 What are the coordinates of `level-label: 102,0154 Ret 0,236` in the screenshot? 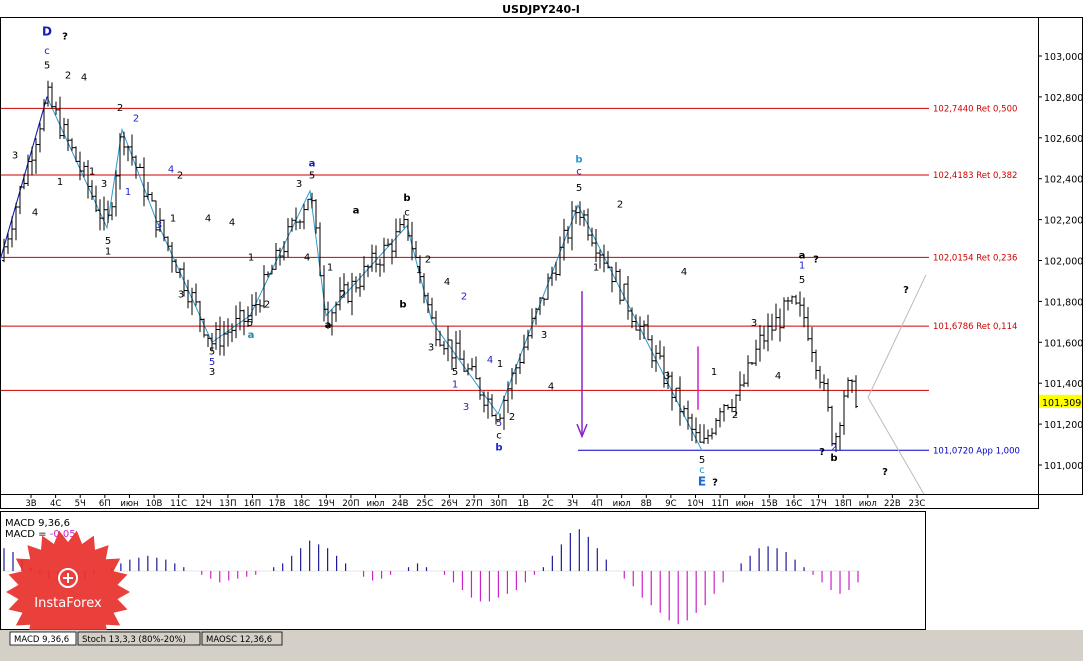 It's located at (975, 258).